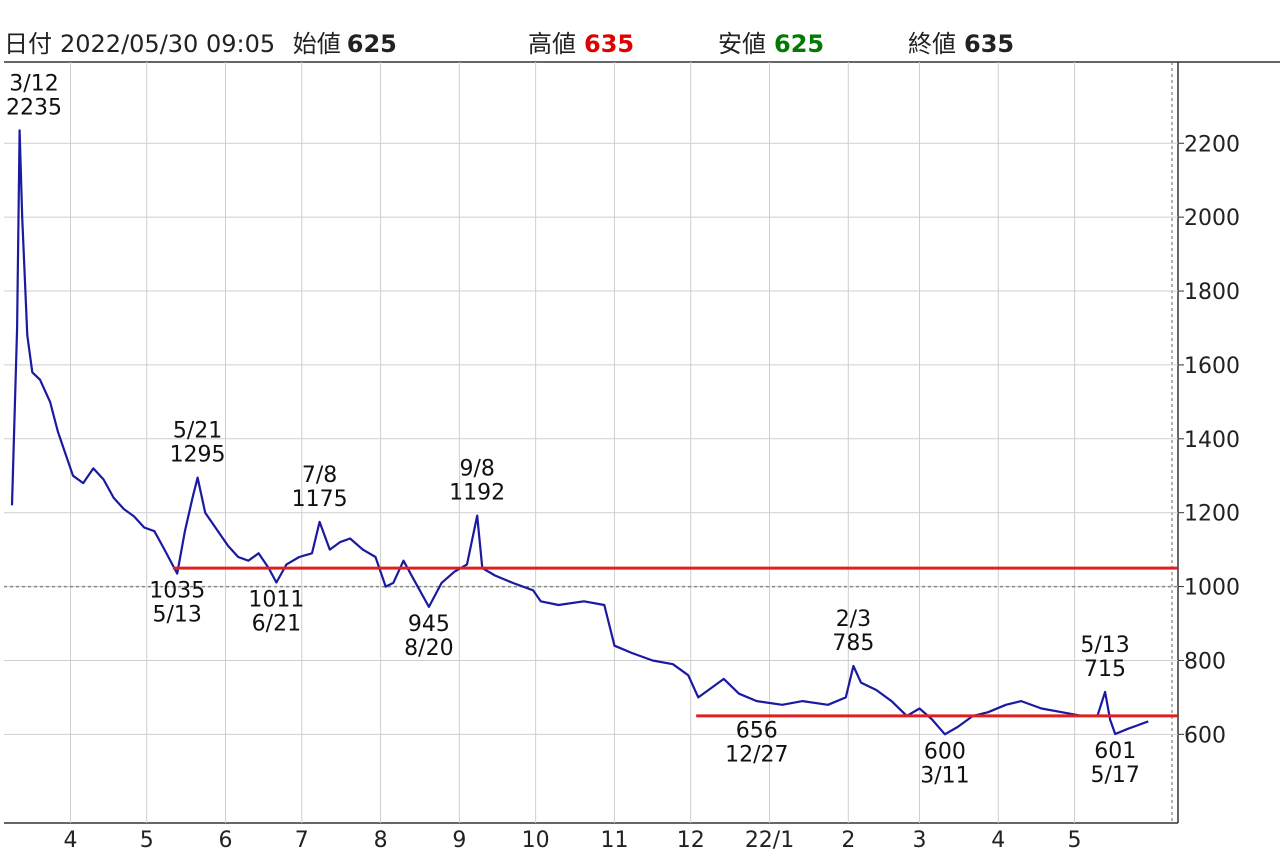 The image size is (1280, 863). Describe the element at coordinates (536, 840) in the screenshot. I see `x-tick-label: 10` at that location.